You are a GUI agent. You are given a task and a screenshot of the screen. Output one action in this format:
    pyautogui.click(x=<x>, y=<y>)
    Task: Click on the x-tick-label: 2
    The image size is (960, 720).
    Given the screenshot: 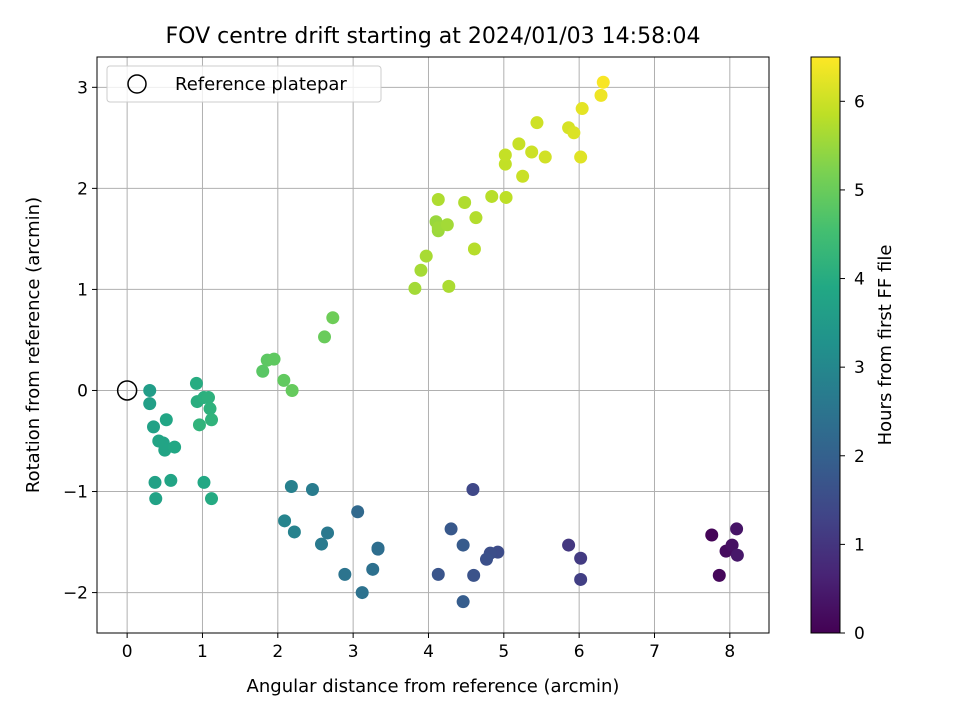 What is the action you would take?
    pyautogui.click(x=277, y=652)
    